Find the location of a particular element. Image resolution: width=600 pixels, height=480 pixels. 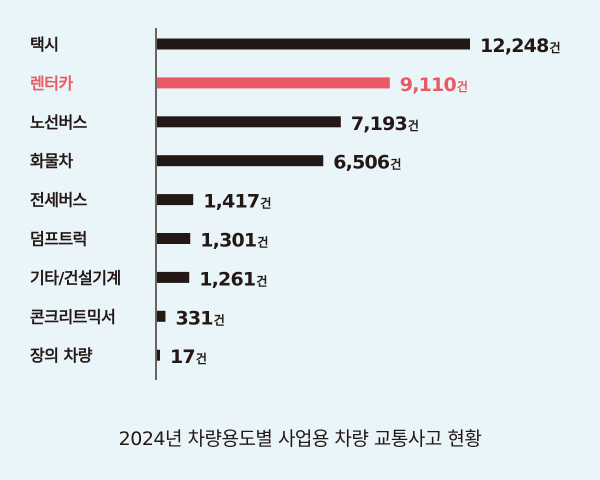

value-label: 1,417건 is located at coordinates (237, 202).